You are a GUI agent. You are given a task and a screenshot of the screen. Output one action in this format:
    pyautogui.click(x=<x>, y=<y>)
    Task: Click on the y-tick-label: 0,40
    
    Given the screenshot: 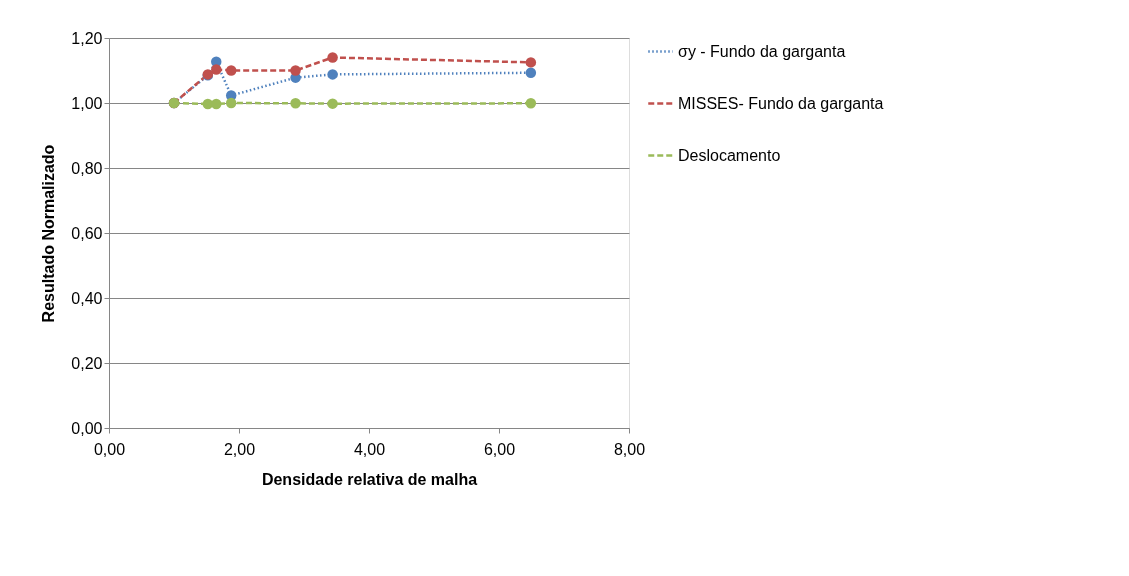 What is the action you would take?
    pyautogui.click(x=87, y=298)
    